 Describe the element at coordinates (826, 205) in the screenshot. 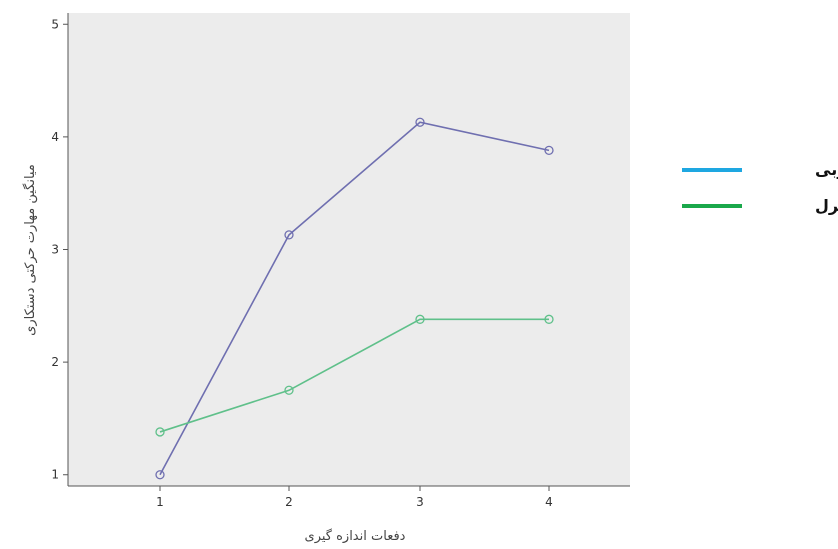

I see `legend-label-control: کنترل` at that location.